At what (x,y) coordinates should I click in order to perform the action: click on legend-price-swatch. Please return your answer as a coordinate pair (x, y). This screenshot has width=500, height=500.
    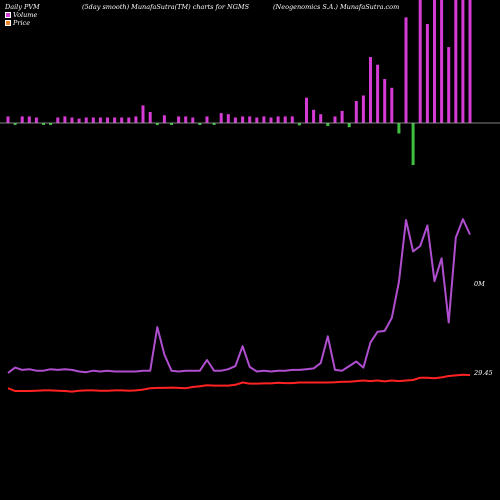
    Looking at the image, I should click on (8, 23).